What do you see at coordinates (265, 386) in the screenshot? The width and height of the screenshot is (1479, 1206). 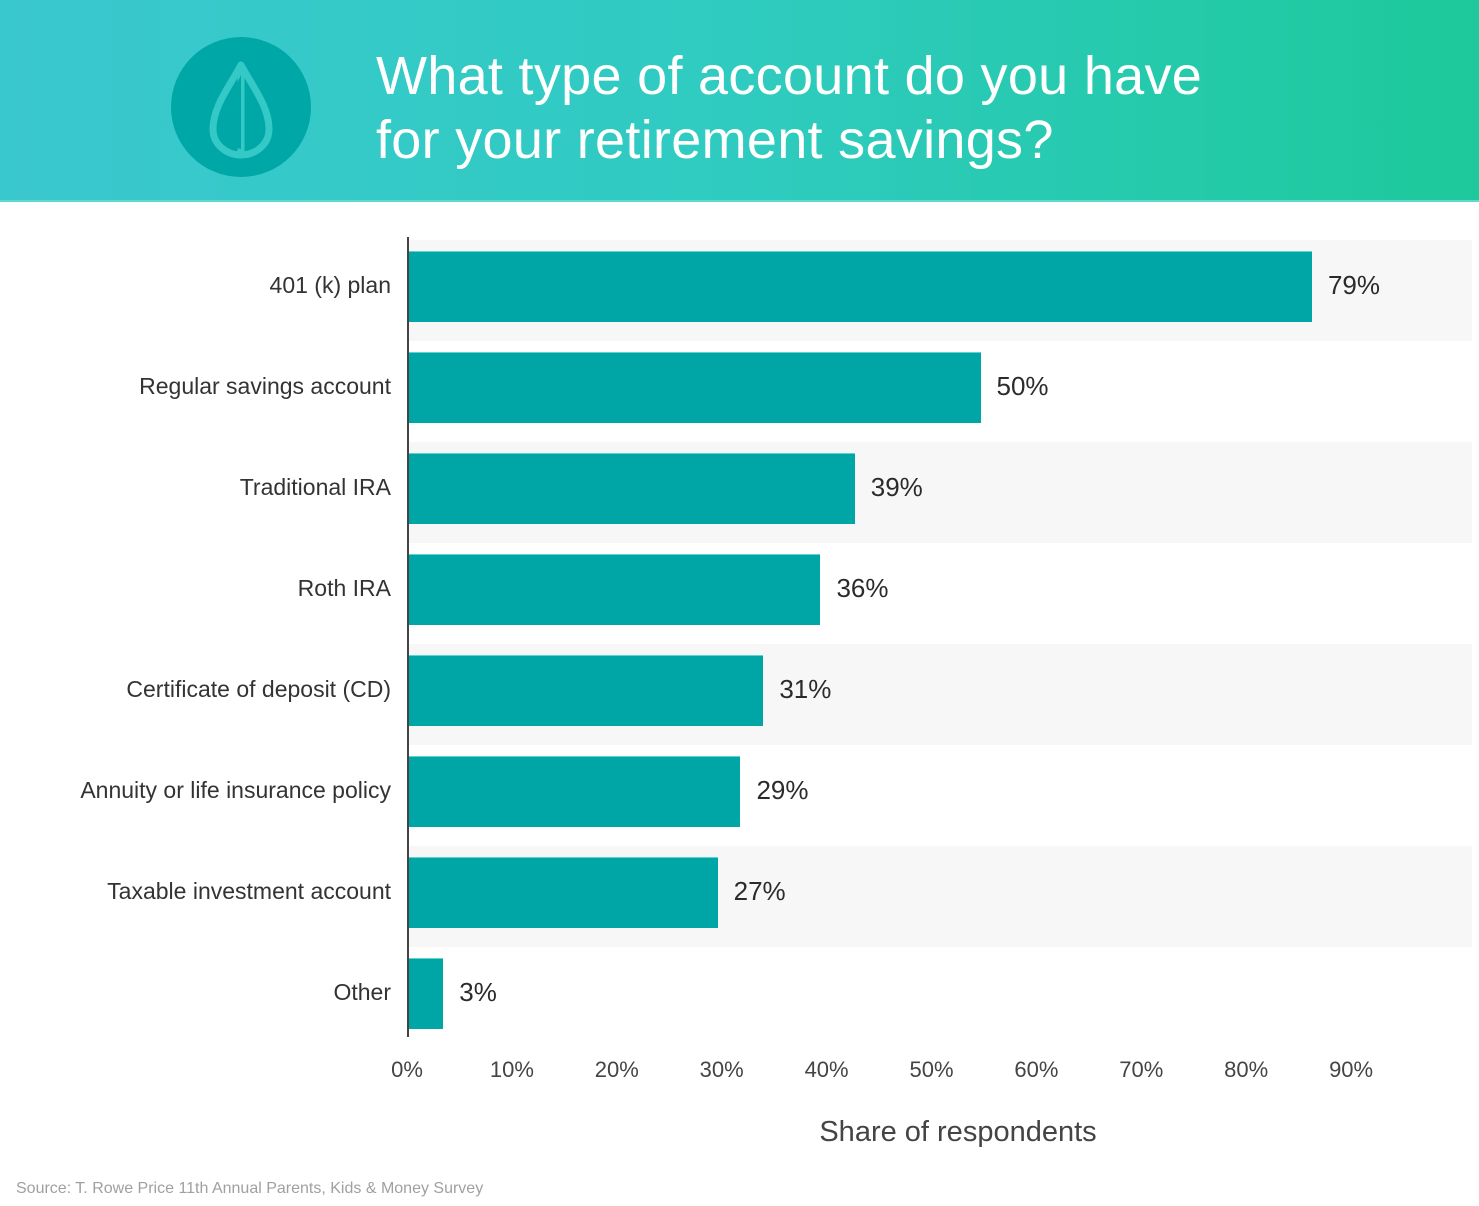 I see `category-label: Regular savings account` at bounding box center [265, 386].